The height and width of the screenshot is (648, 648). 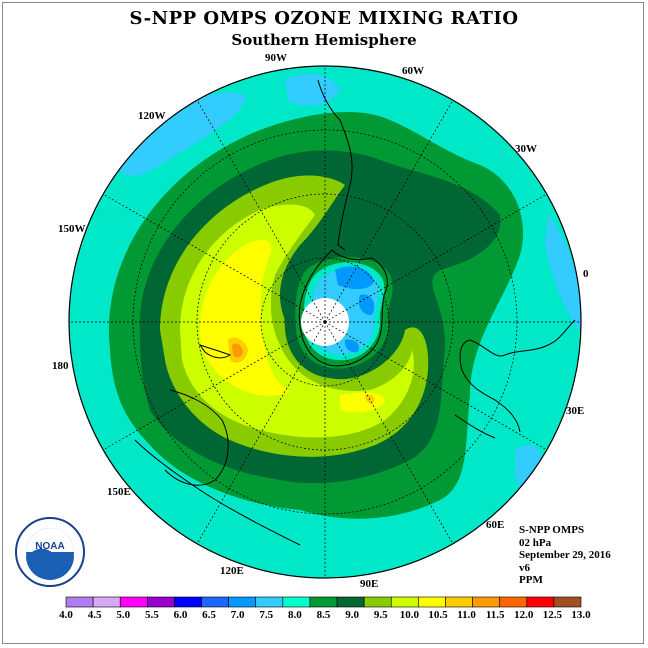 I want to click on colorbar-label: 5.0, so click(x=123, y=615).